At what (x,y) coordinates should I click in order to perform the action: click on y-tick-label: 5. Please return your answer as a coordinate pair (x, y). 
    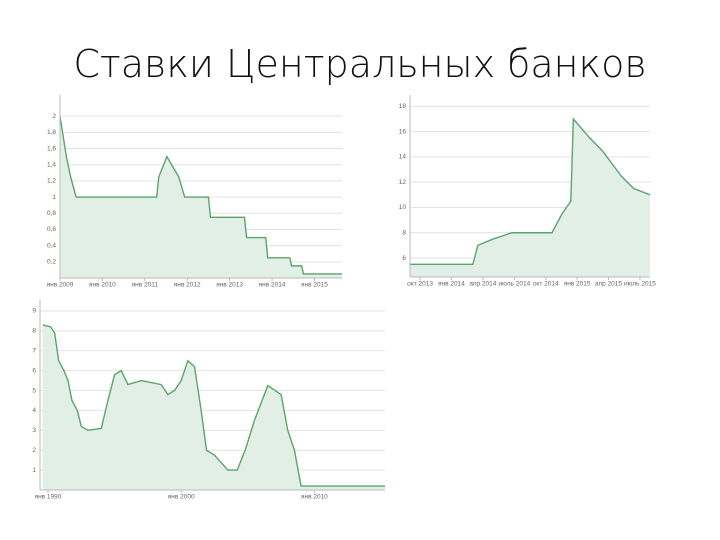
    Looking at the image, I should click on (34, 390).